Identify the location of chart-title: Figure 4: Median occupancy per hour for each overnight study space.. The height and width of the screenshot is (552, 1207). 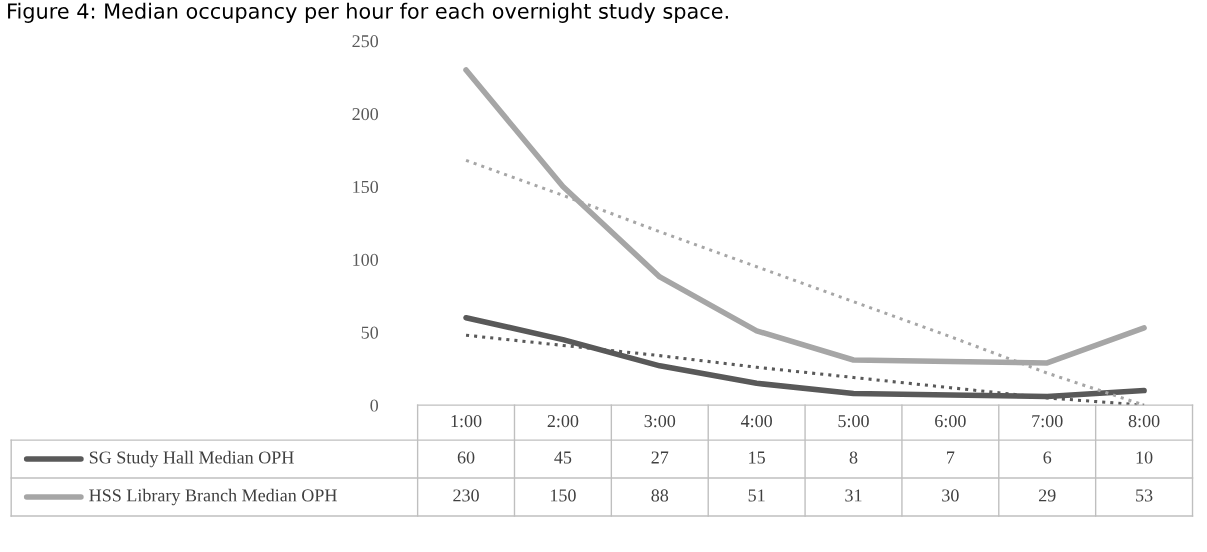
(368, 12).